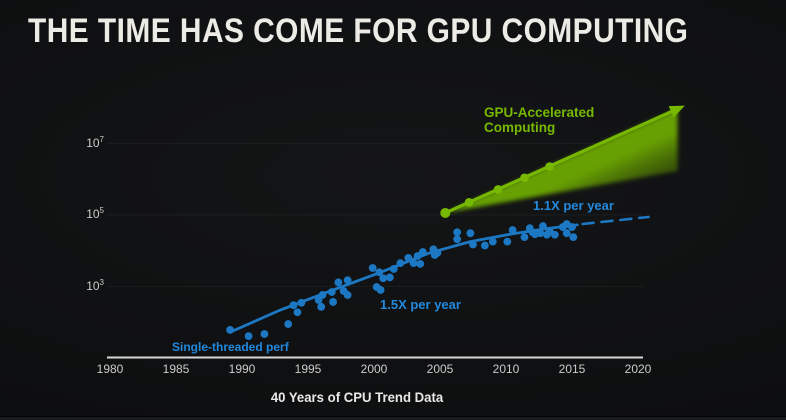 This screenshot has height=420, width=786. Describe the element at coordinates (520, 127) in the screenshot. I see `gpu-label-line2: Computing` at that location.